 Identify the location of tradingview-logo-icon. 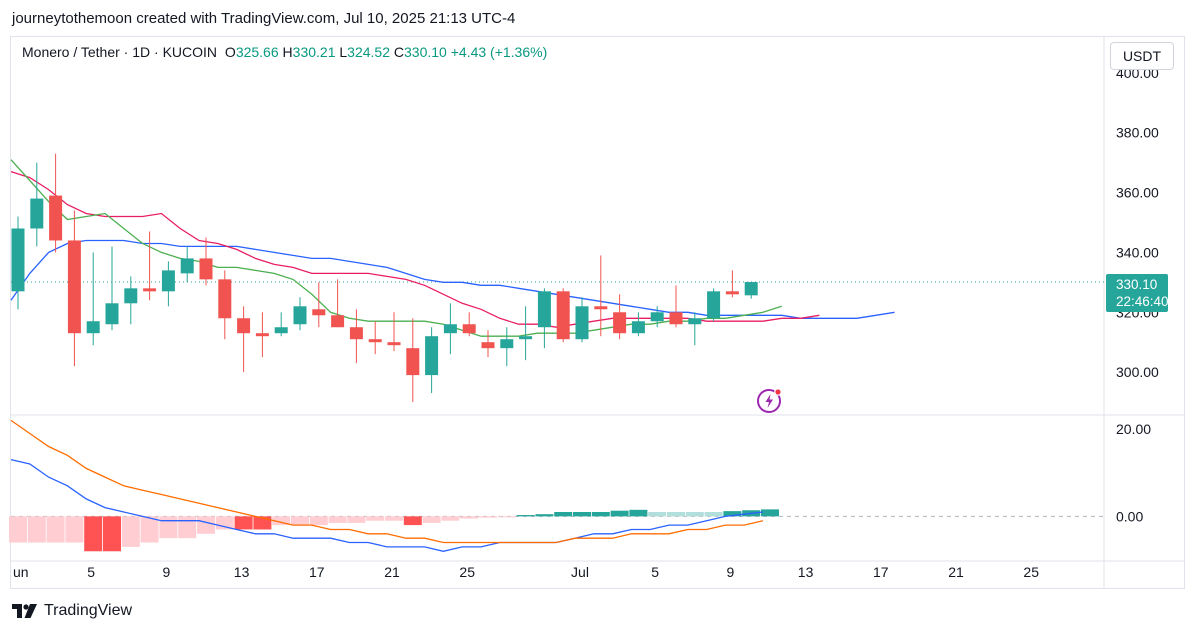
(24, 611).